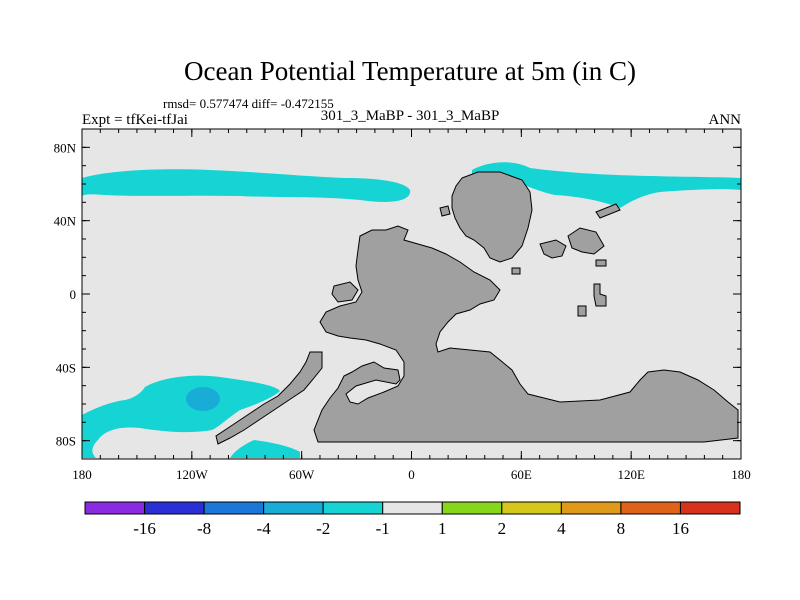  Describe the element at coordinates (502, 528) in the screenshot. I see `colorbar-label: 2` at that location.